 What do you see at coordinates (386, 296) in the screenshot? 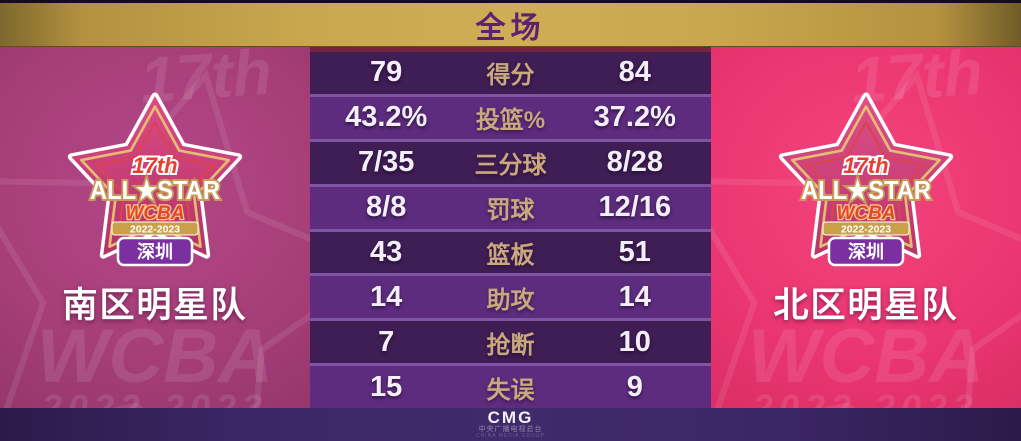
I see `stat-value-south: 14` at bounding box center [386, 296].